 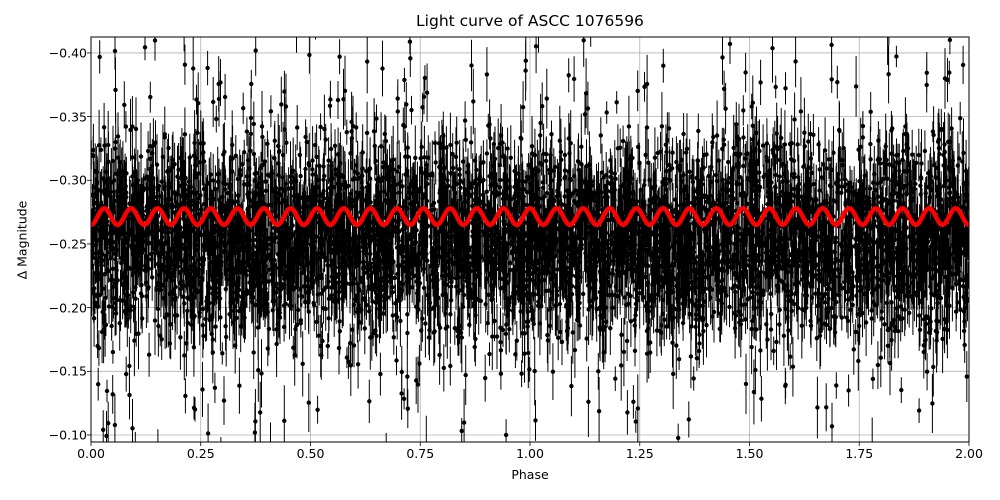 I want to click on y-tick-label: −0.10, so click(x=67, y=435).